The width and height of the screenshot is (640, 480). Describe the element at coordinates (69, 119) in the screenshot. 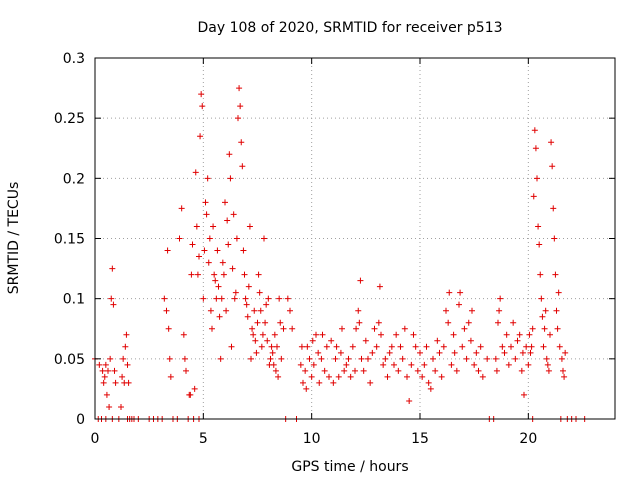

I see `y-tick-label: 0.25` at that location.